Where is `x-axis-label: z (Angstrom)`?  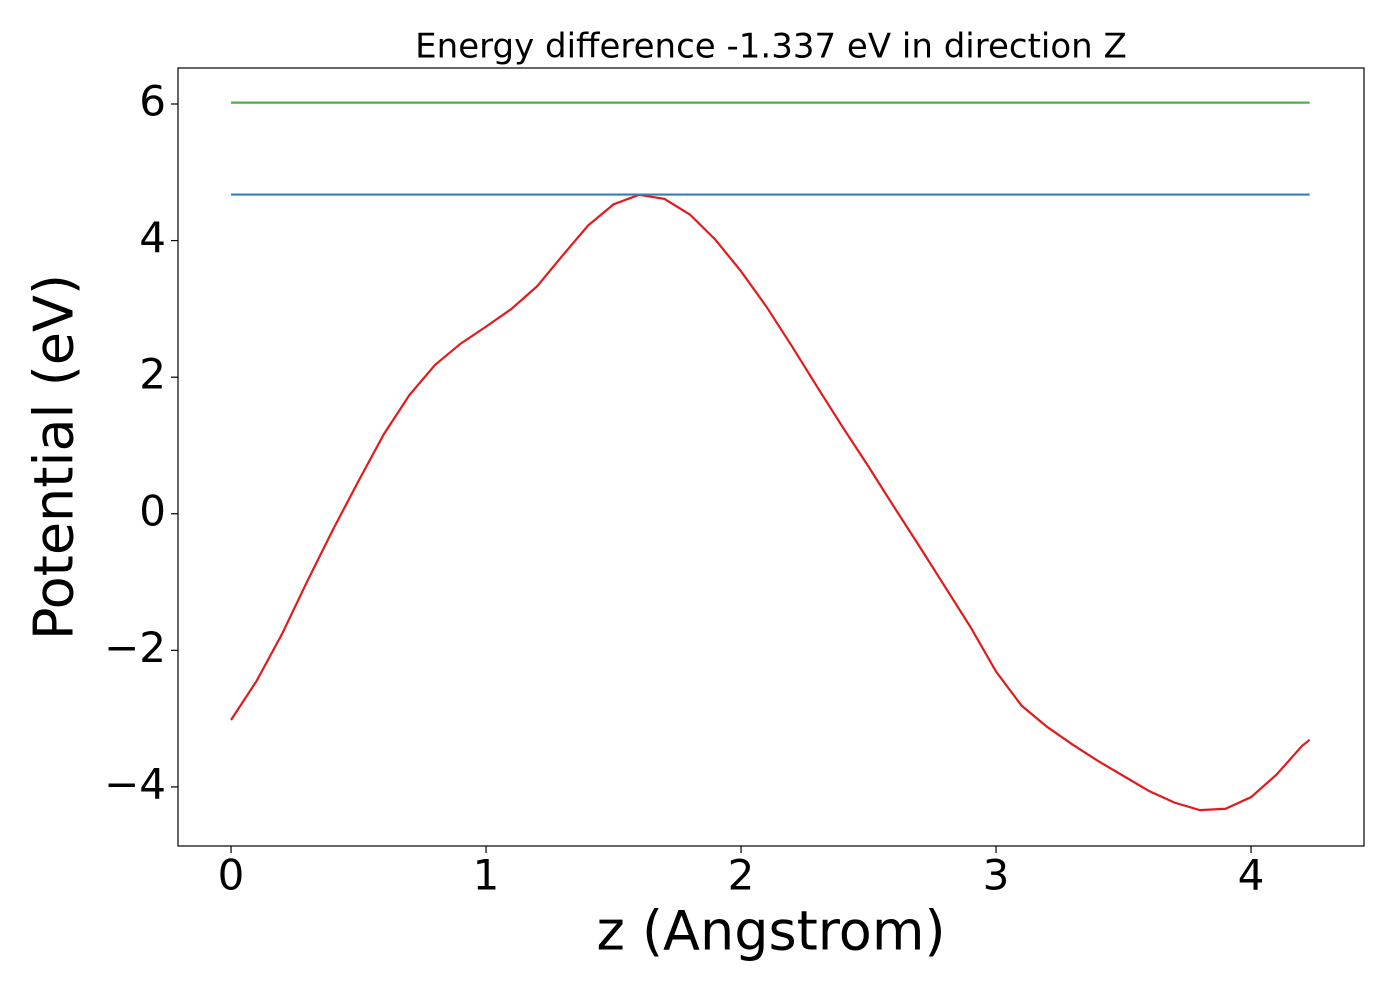
x-axis-label: z (Angstrom) is located at coordinates (770, 931).